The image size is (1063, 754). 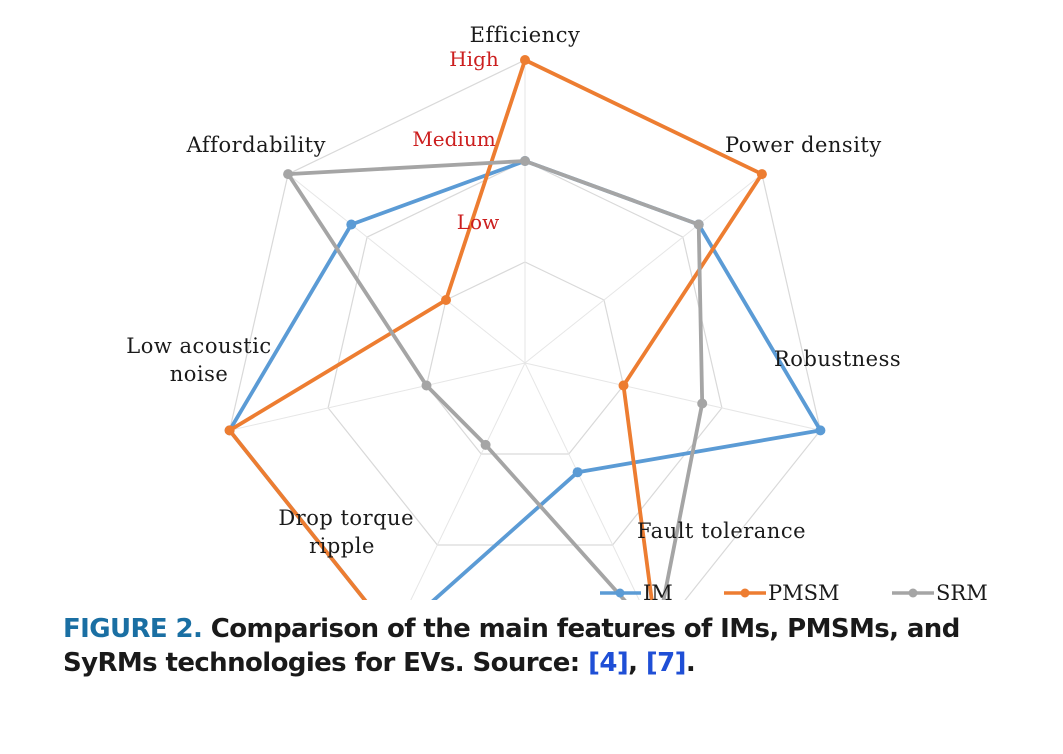 What do you see at coordinates (346, 518) in the screenshot?
I see `axis-label-drop-torque-ripple: Drop torque` at bounding box center [346, 518].